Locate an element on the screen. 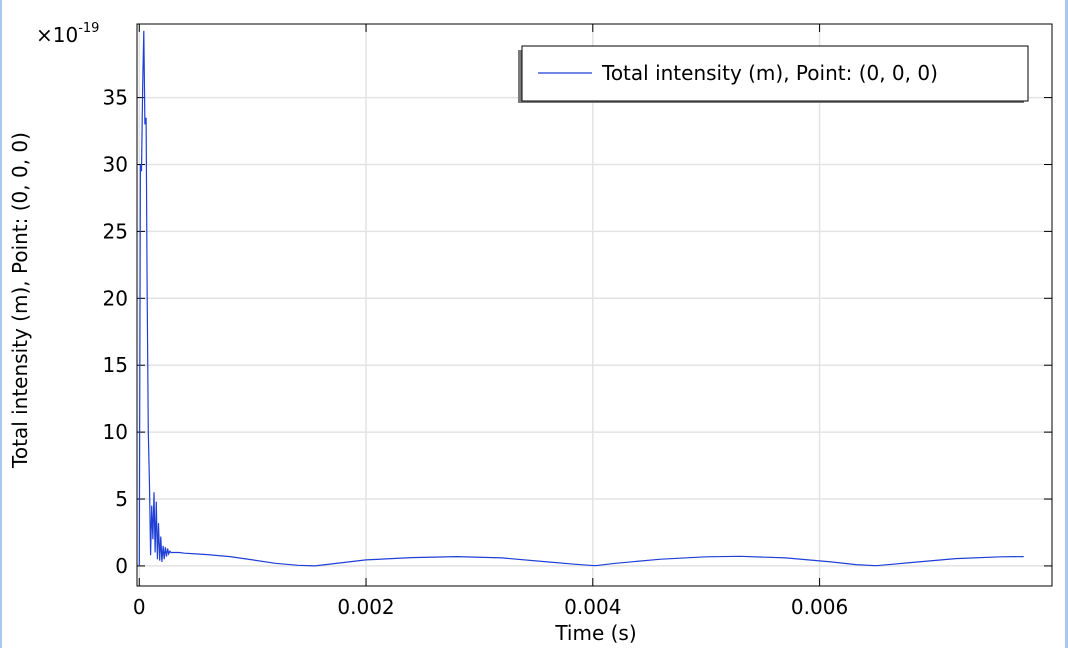  y-axis-label: Total intensity (m), Point: (0, 0, 0) is located at coordinates (20, 300).